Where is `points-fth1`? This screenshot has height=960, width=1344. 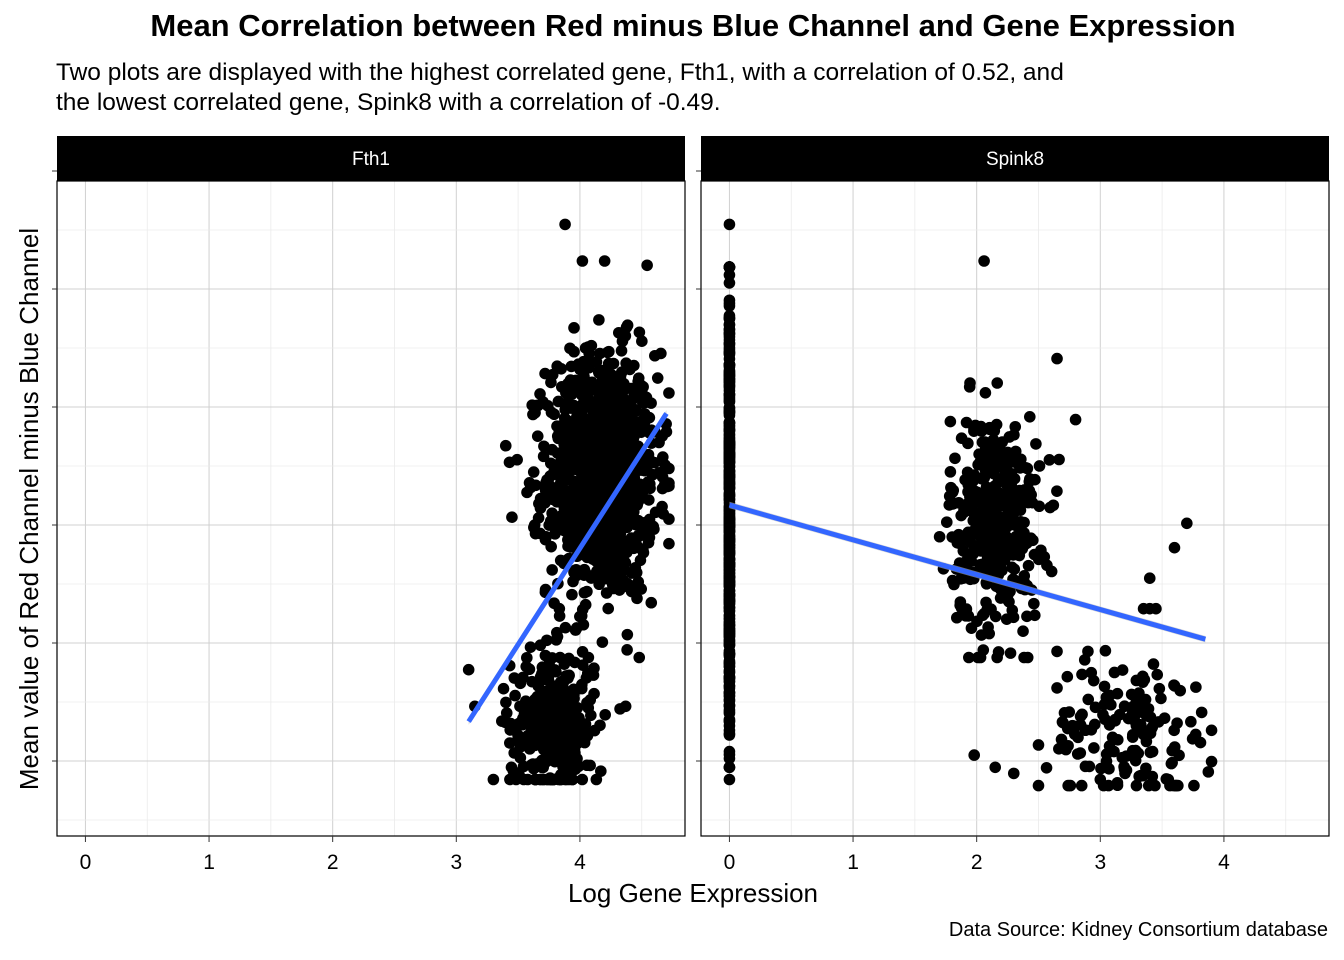 points-fth1 is located at coordinates (568, 502).